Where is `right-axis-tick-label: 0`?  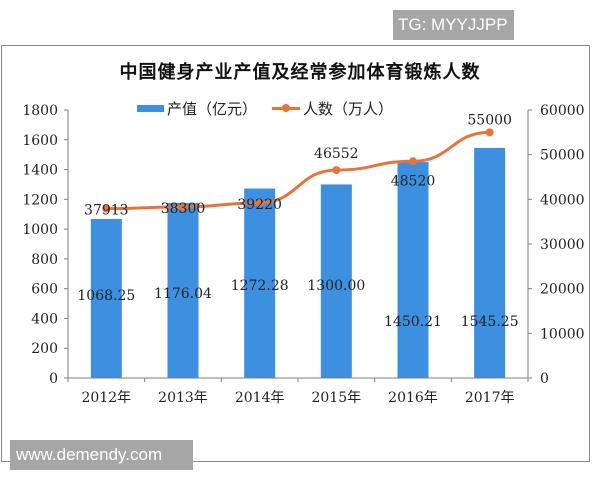
right-axis-tick-label: 0 is located at coordinates (544, 379).